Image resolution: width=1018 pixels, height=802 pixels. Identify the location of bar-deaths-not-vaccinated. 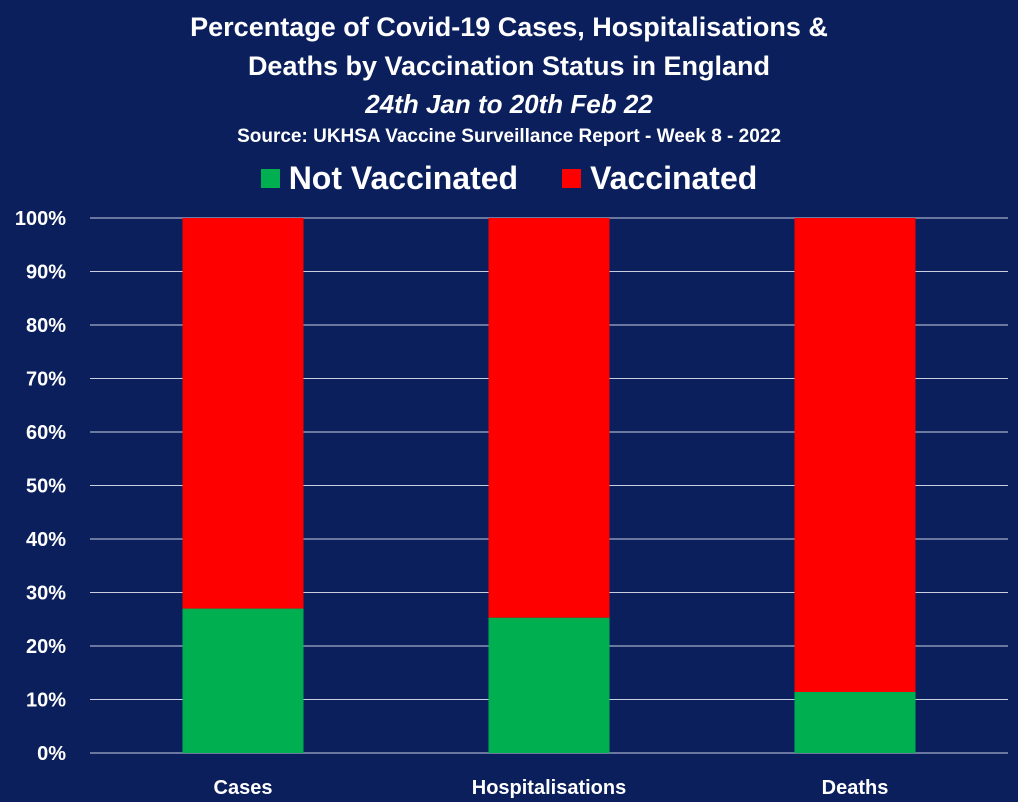
(855, 722).